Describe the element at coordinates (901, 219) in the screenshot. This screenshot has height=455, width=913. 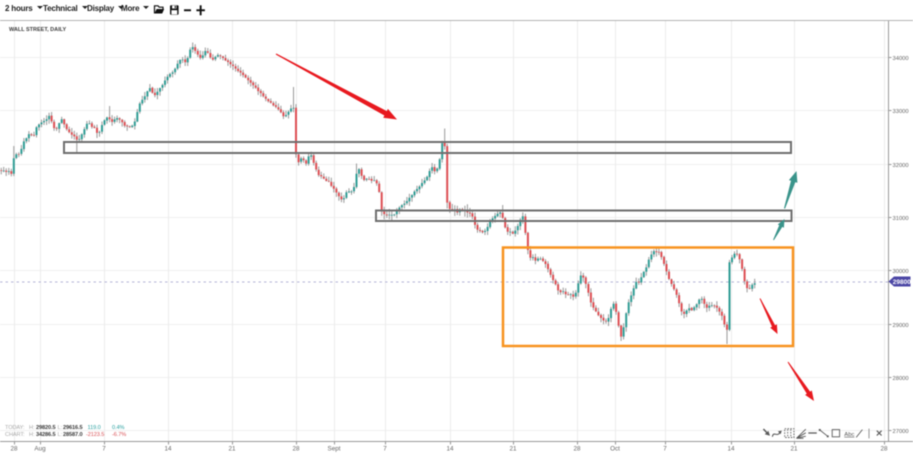
I see `svg-text: 31000` at that location.